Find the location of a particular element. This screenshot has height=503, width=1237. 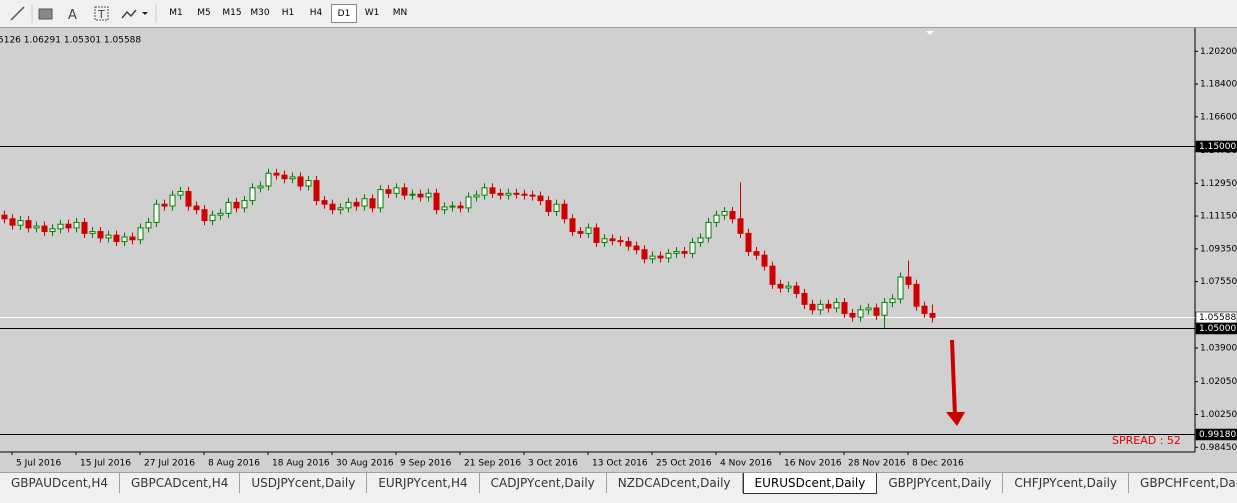

symbol-tab: EURUSDcent,Daily is located at coordinates (810, 483).